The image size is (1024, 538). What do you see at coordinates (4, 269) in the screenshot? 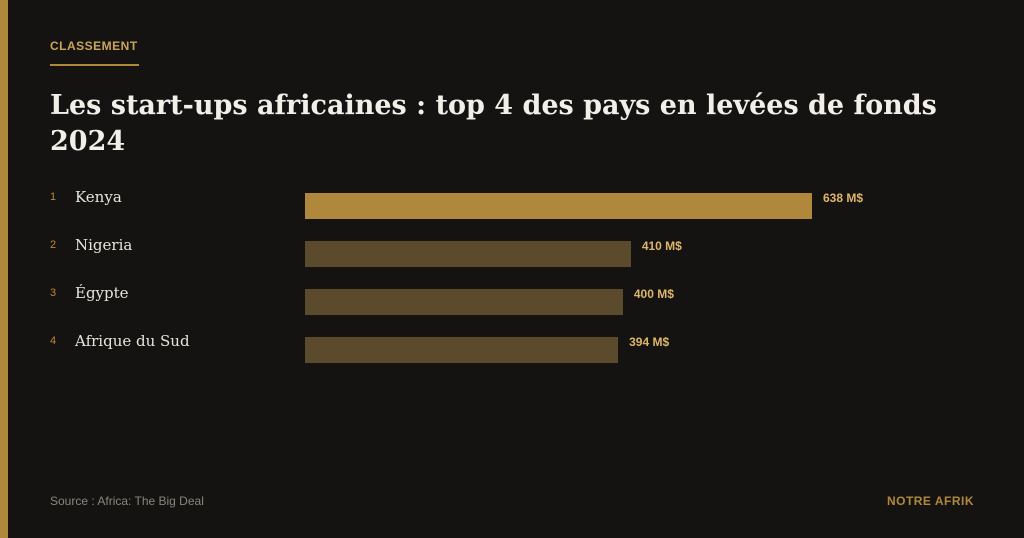
I see `accent-bar` at bounding box center [4, 269].